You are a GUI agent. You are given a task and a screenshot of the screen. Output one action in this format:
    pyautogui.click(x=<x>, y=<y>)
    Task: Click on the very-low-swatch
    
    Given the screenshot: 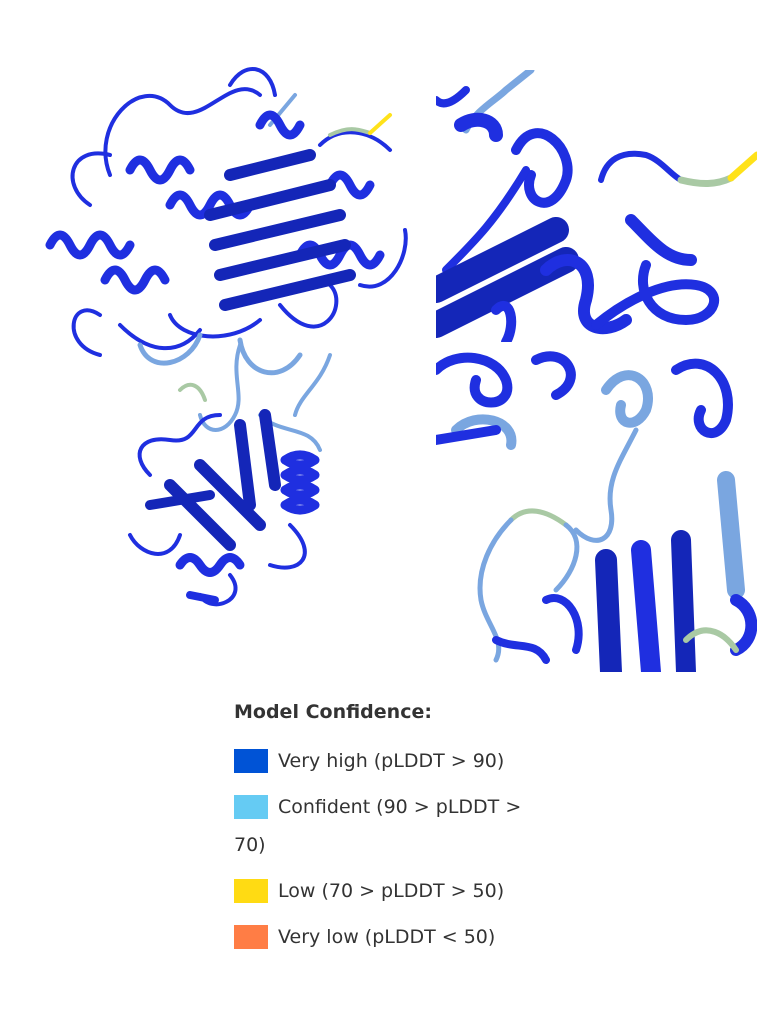 What is the action you would take?
    pyautogui.click(x=251, y=937)
    